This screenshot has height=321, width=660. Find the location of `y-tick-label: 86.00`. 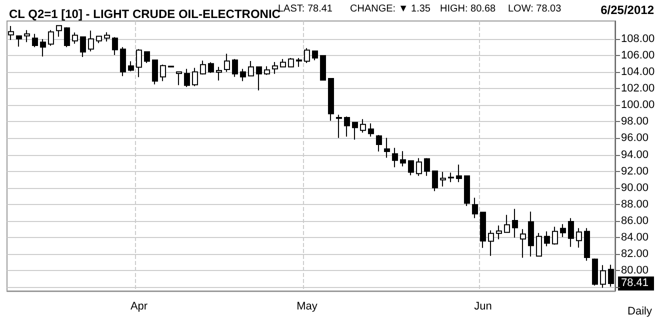

y-tick-label: 86.00 is located at coordinates (635, 220).